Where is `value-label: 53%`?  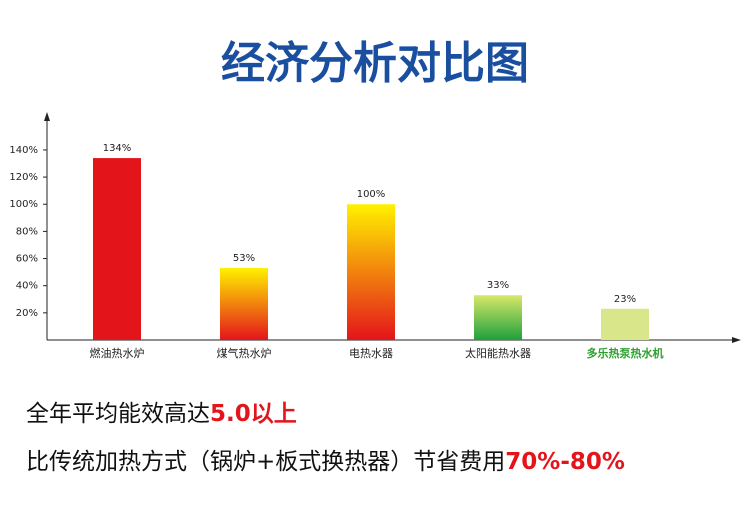 value-label: 53% is located at coordinates (244, 258).